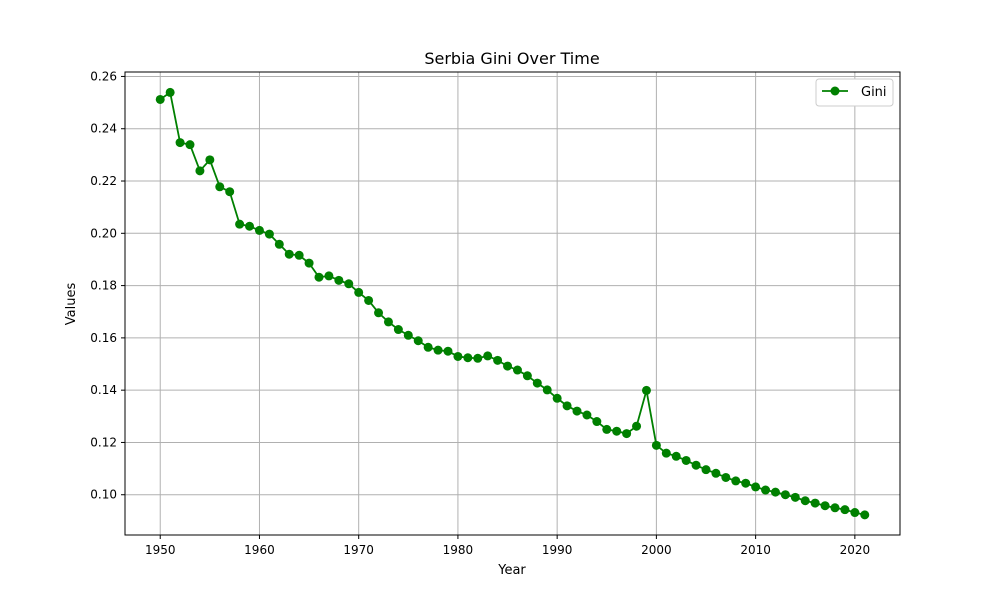 The height and width of the screenshot is (600, 1000). What do you see at coordinates (103, 181) in the screenshot?
I see `y-tick-label: 0.22` at bounding box center [103, 181].